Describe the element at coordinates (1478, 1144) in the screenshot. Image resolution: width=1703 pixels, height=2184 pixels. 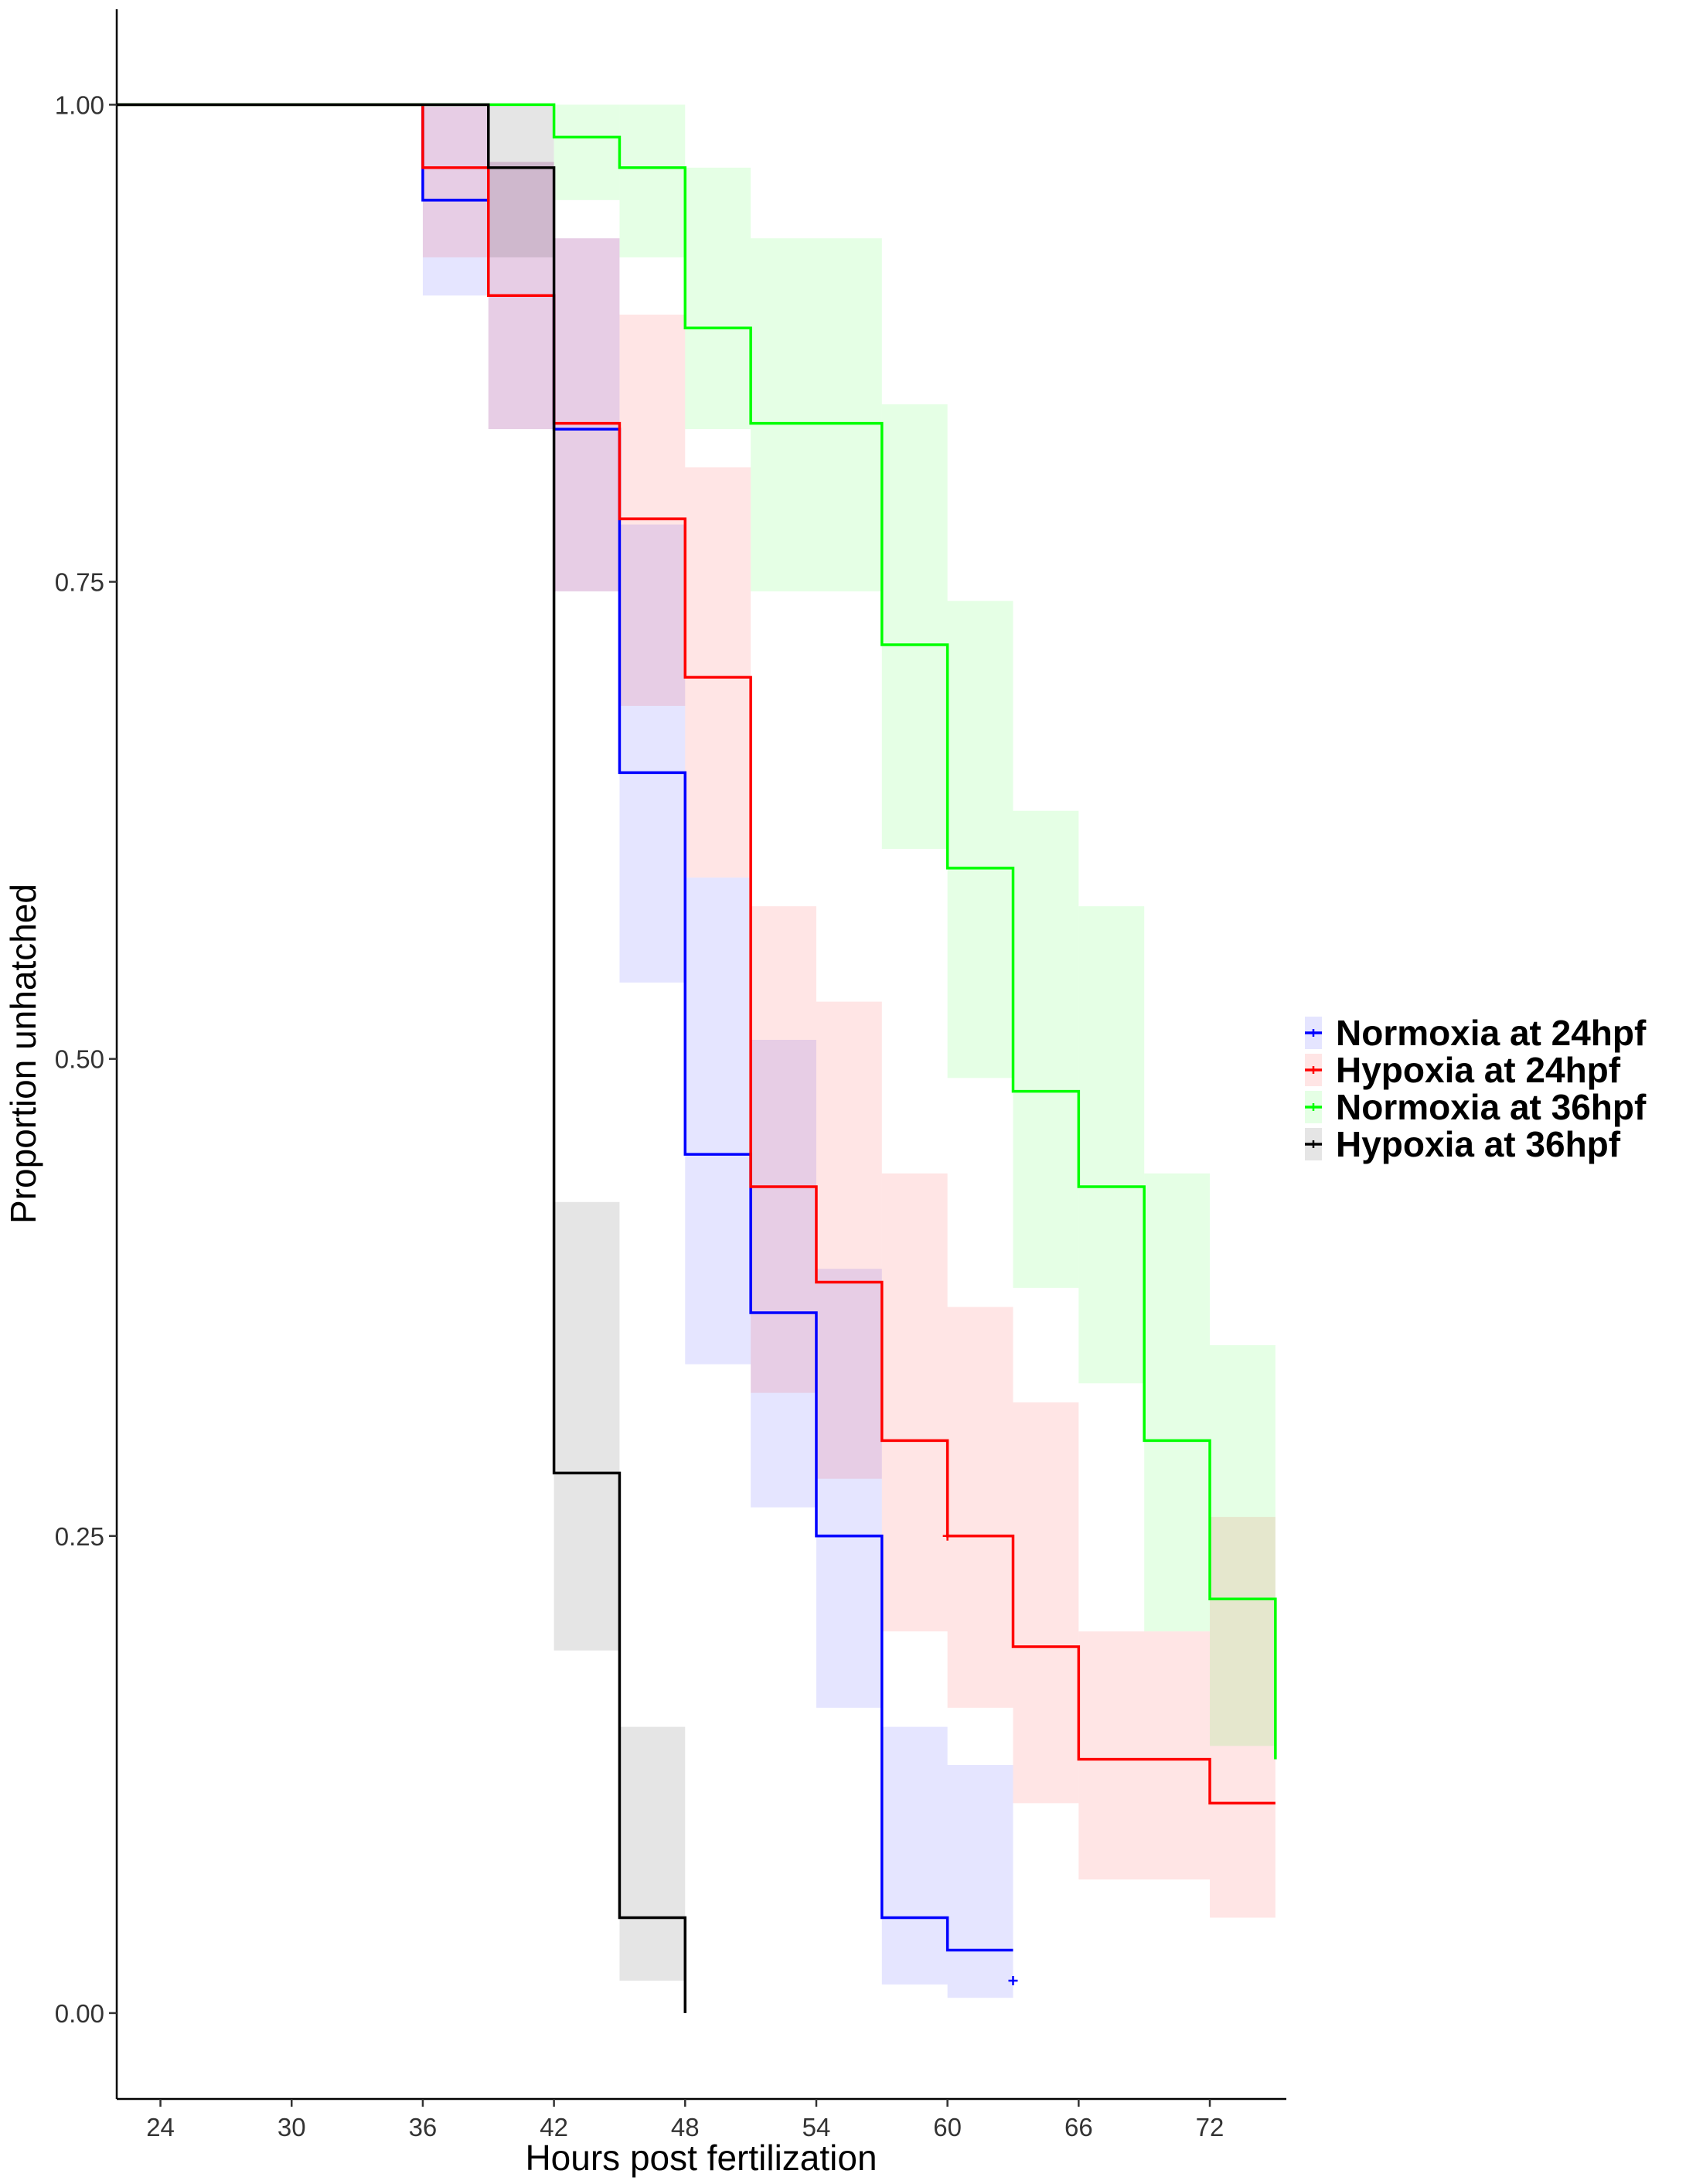
I see `legend-label-hypoxia-at-36hpf: Hypoxia at 36hpf` at that location.